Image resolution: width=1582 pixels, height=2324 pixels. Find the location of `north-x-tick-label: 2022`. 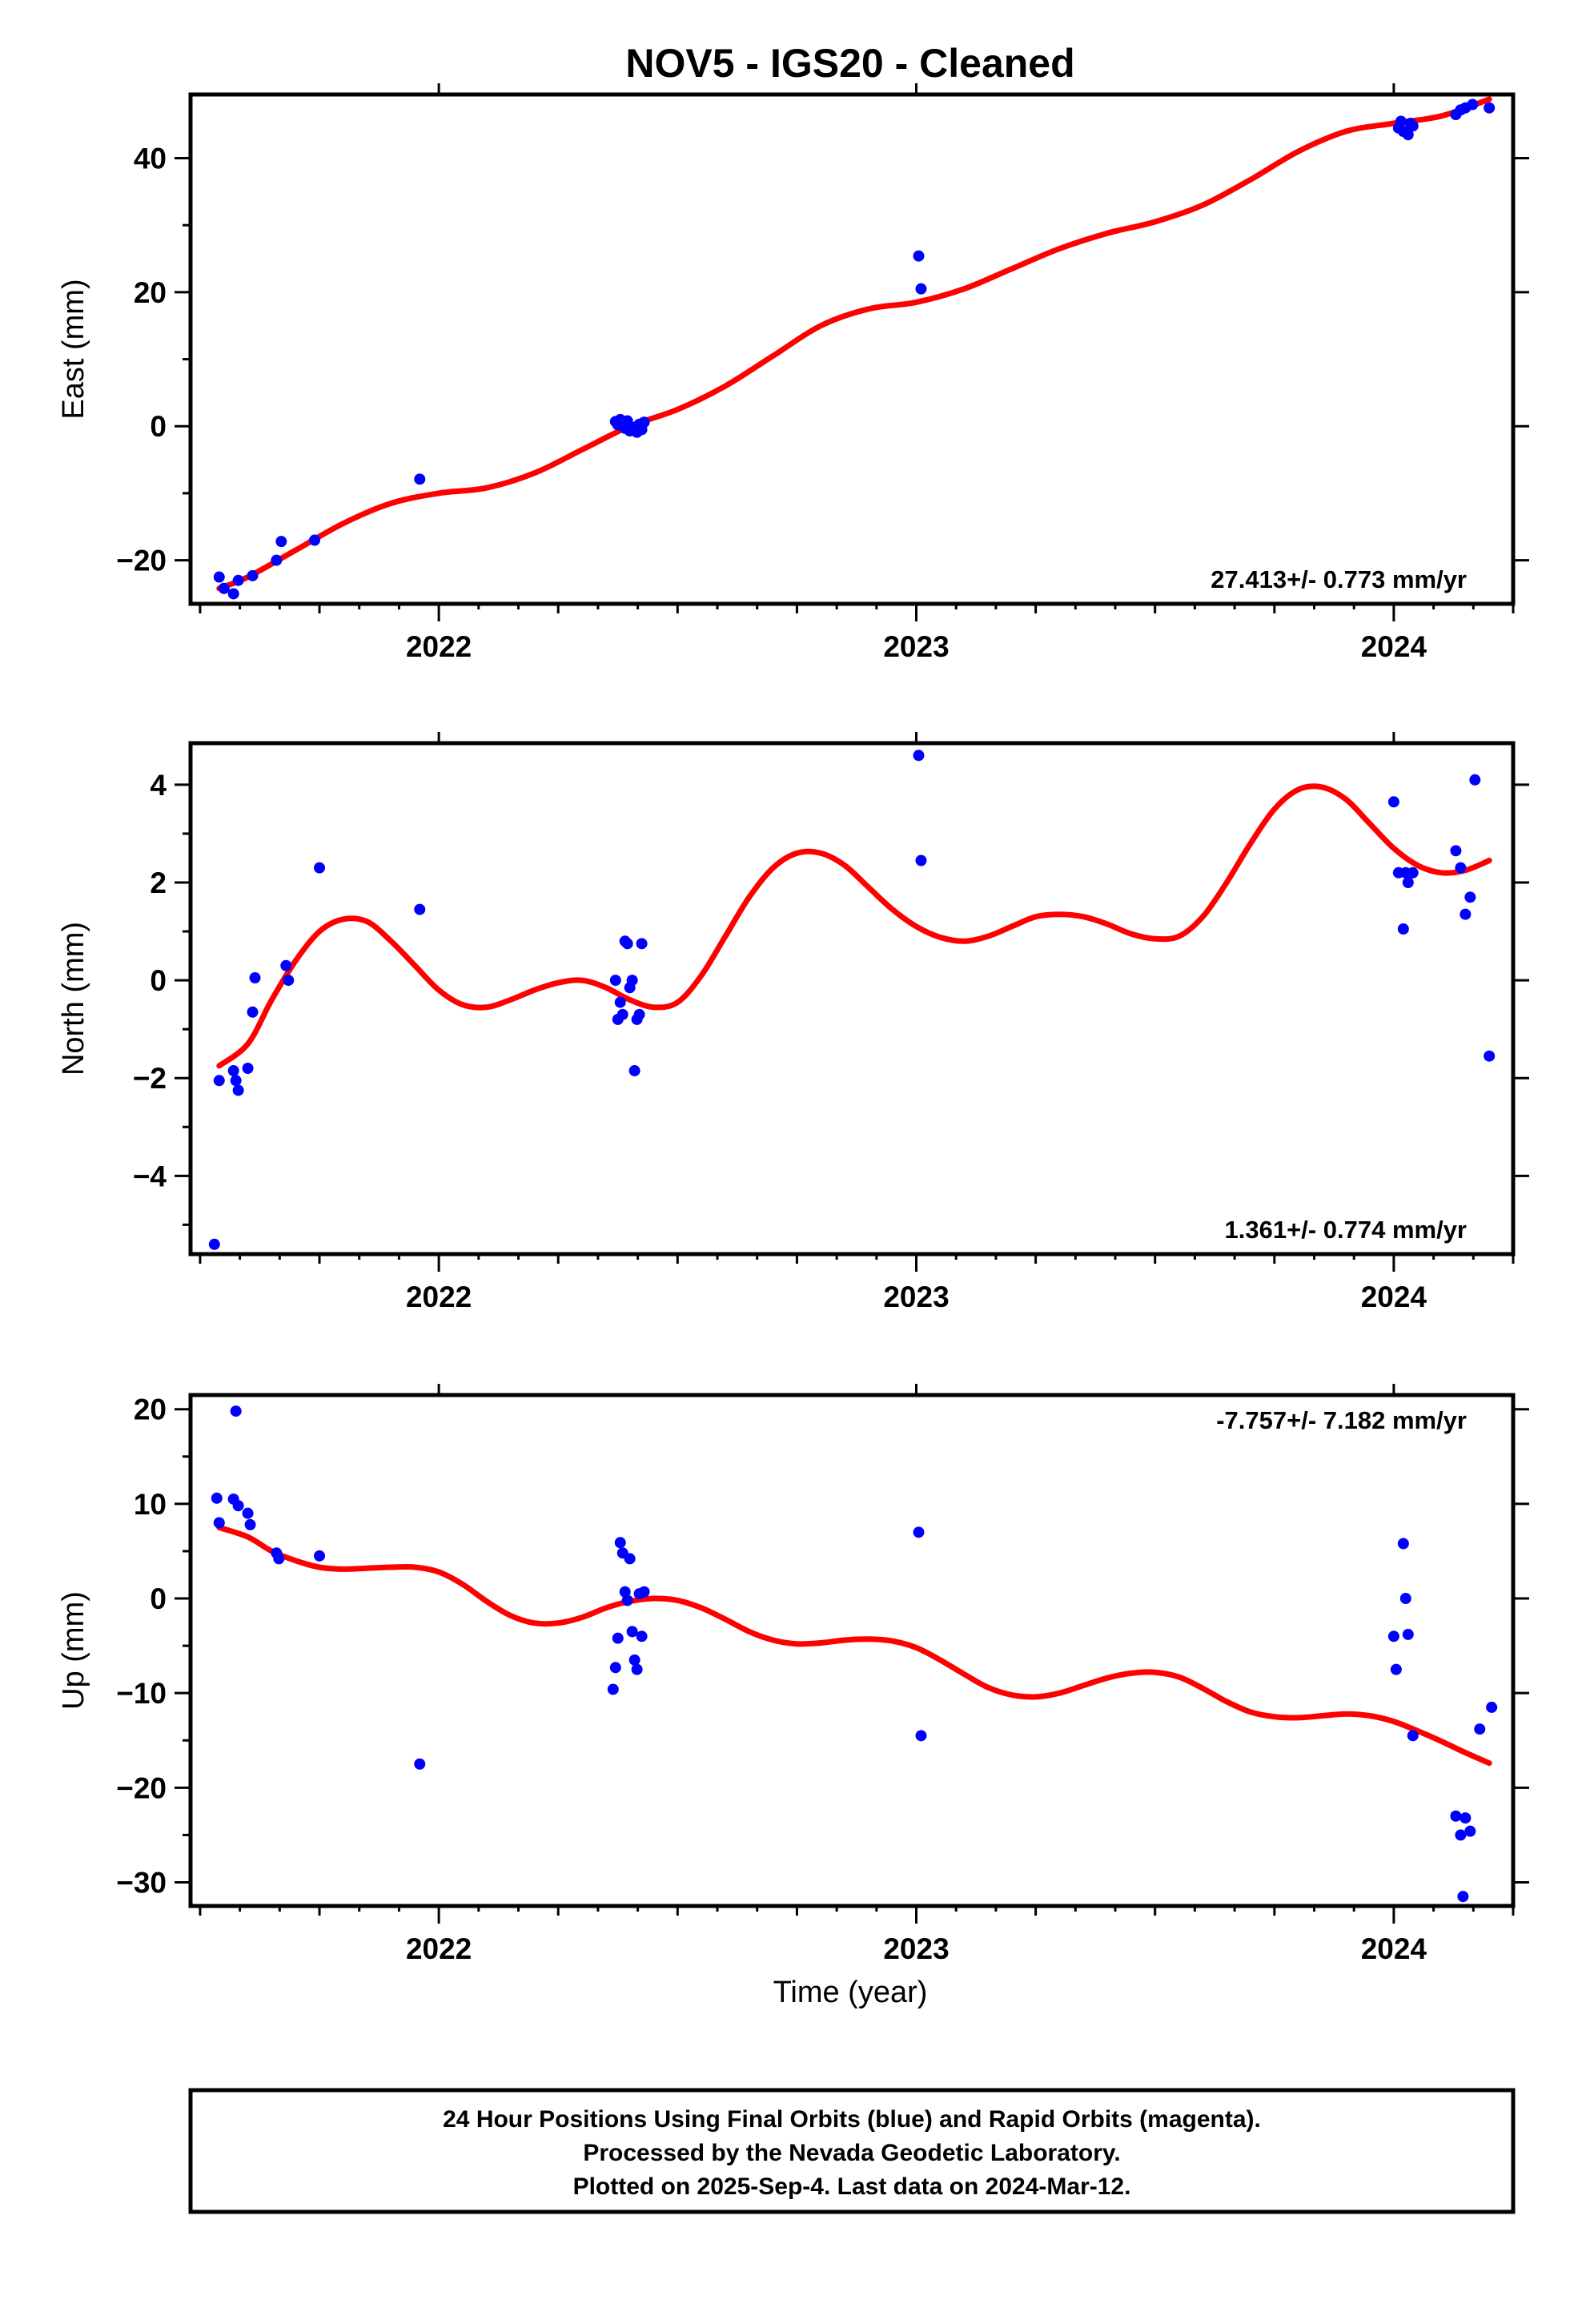

north-x-tick-label: 2022 is located at coordinates (439, 1297).